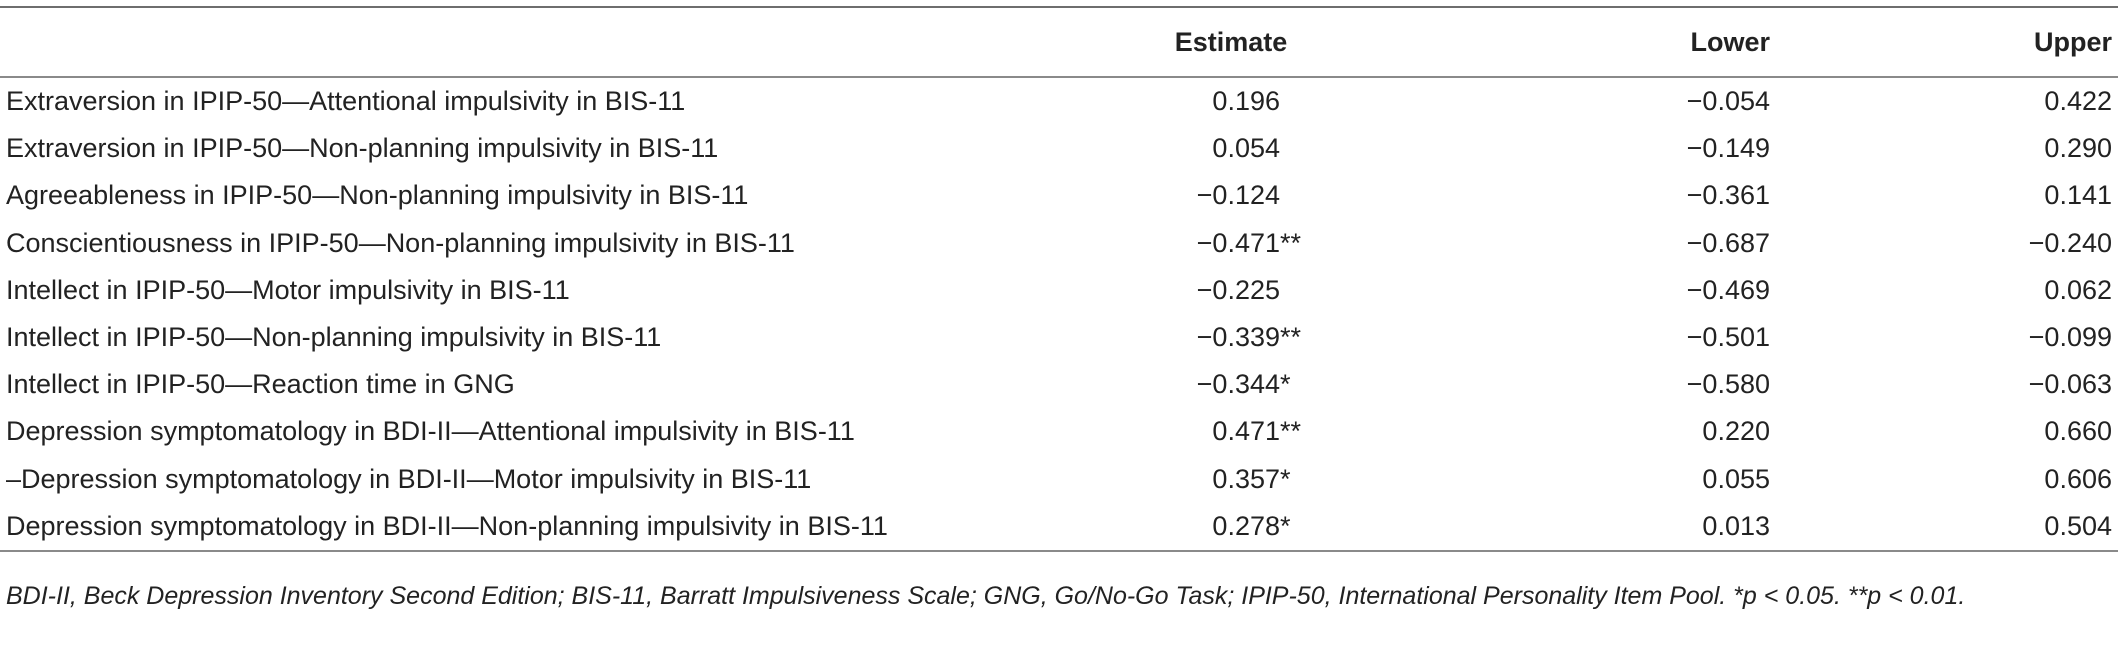 The width and height of the screenshot is (2118, 660). I want to click on row-upper: −0.063, so click(2070, 384).